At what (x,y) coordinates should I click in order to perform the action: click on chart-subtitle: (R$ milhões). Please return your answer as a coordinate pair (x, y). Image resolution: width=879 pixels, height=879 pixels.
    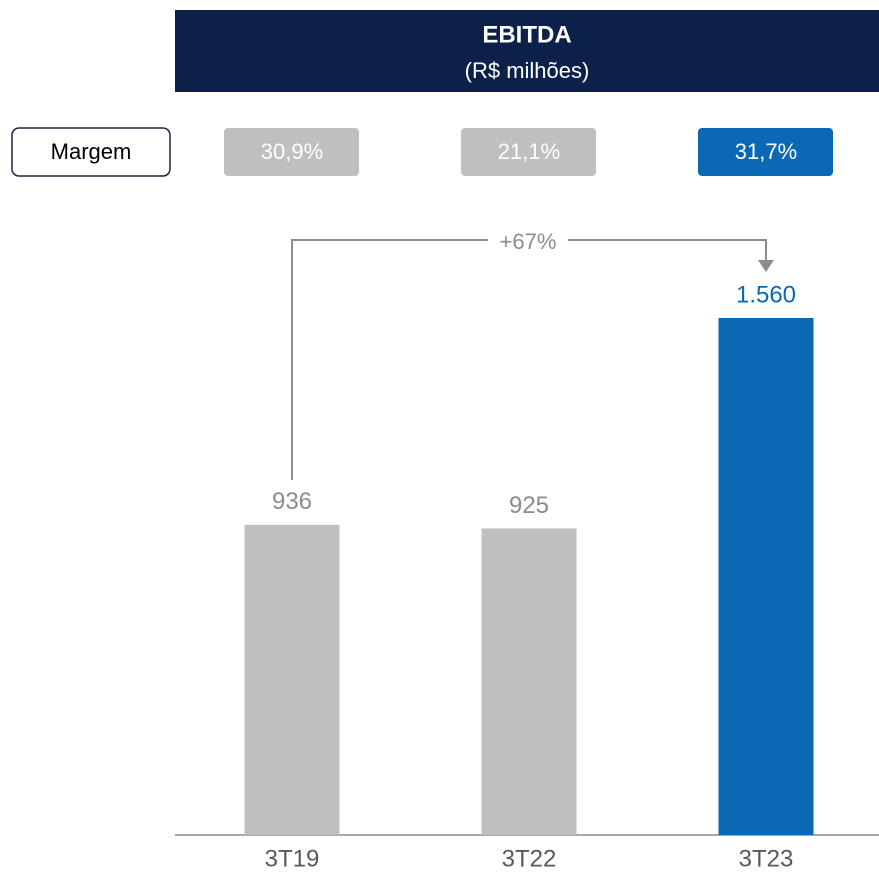
    Looking at the image, I should click on (527, 70).